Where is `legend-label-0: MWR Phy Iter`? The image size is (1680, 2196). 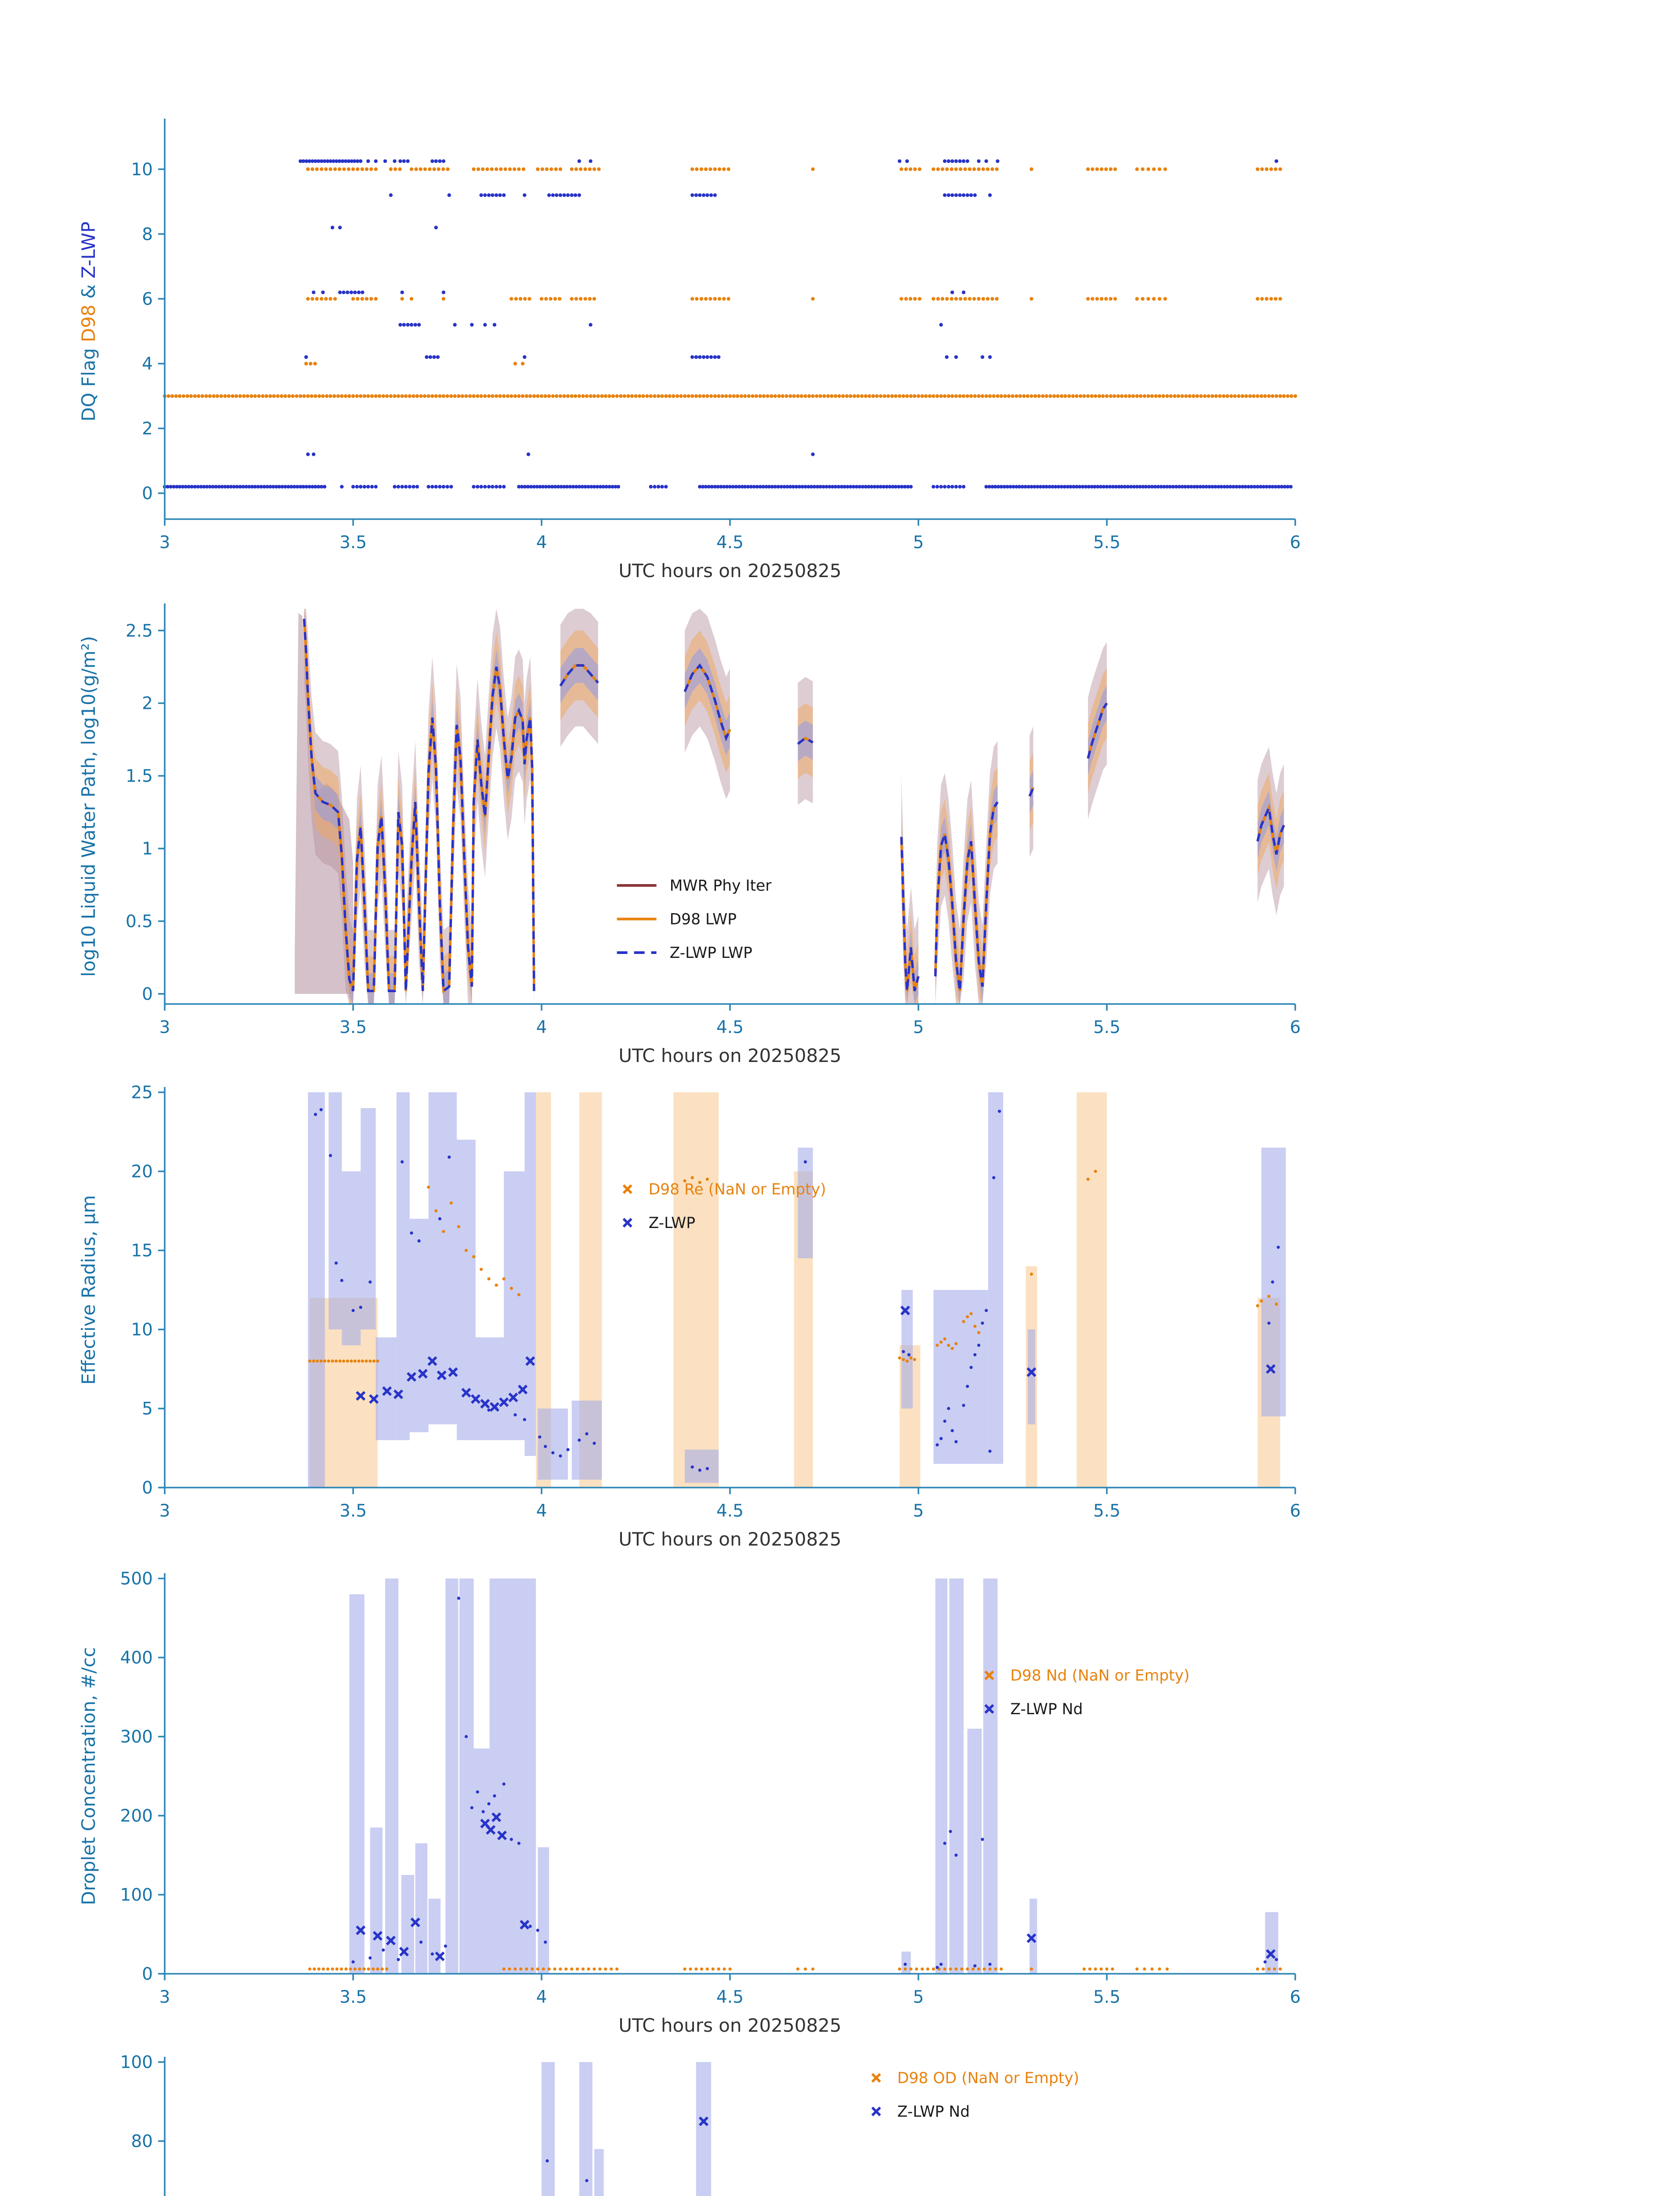 legend-label-0: MWR Phy Iter is located at coordinates (721, 886).